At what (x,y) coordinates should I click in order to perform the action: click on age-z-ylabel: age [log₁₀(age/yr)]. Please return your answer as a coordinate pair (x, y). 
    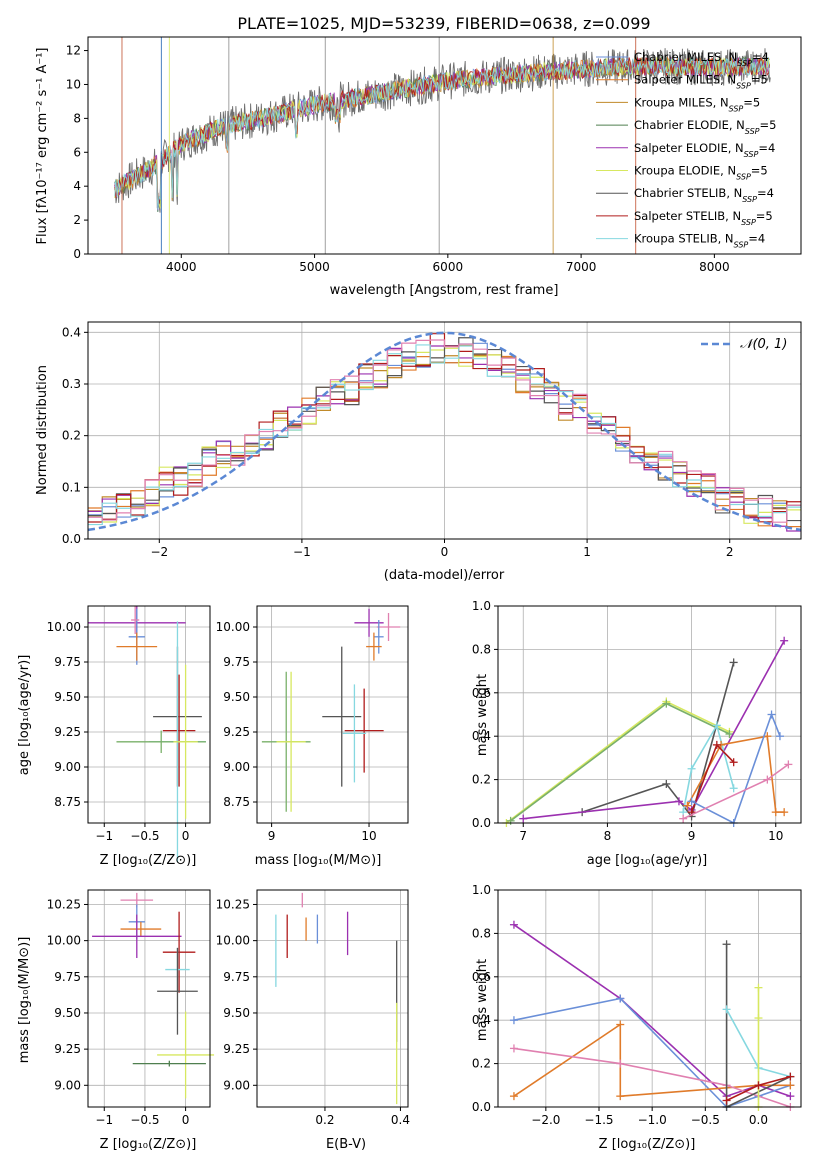
    Looking at the image, I should click on (24, 715).